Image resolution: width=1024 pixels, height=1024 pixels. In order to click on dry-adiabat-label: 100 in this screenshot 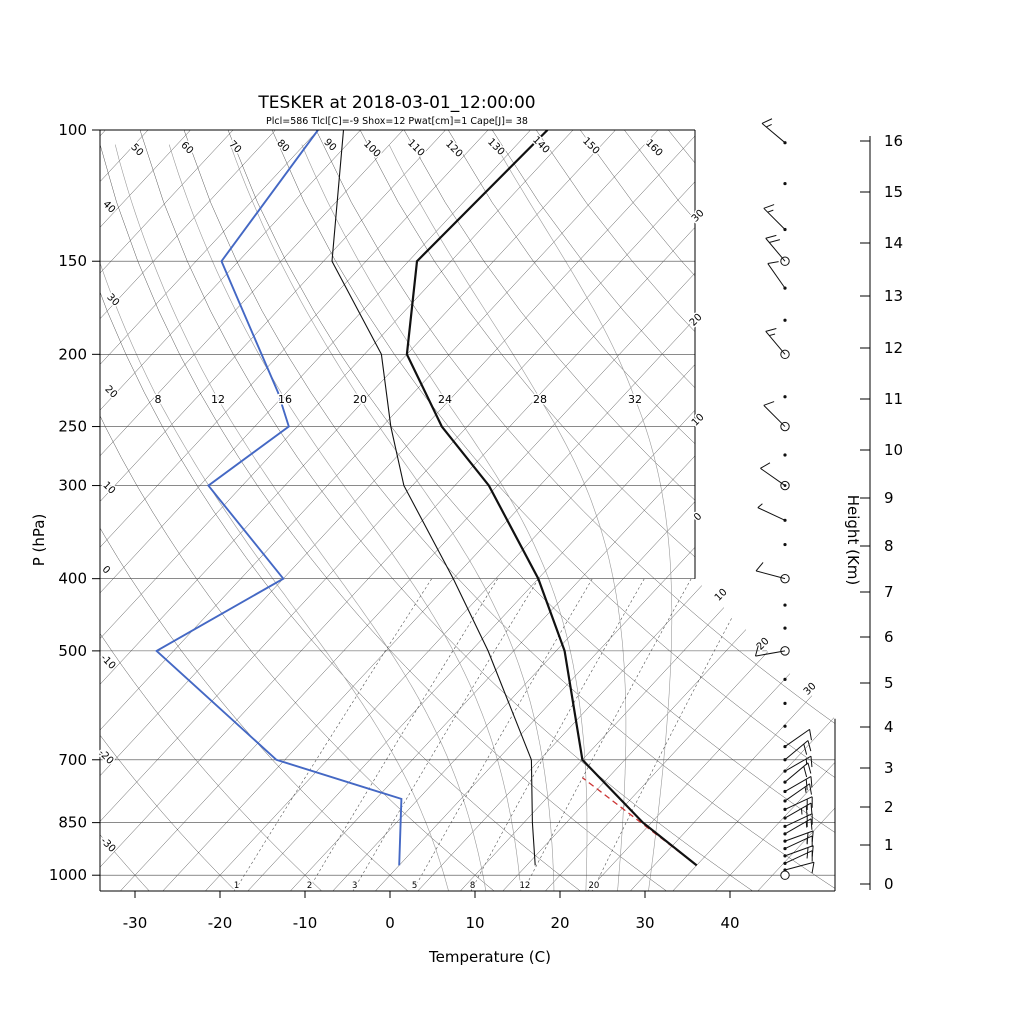, I will do `click(371, 149)`.